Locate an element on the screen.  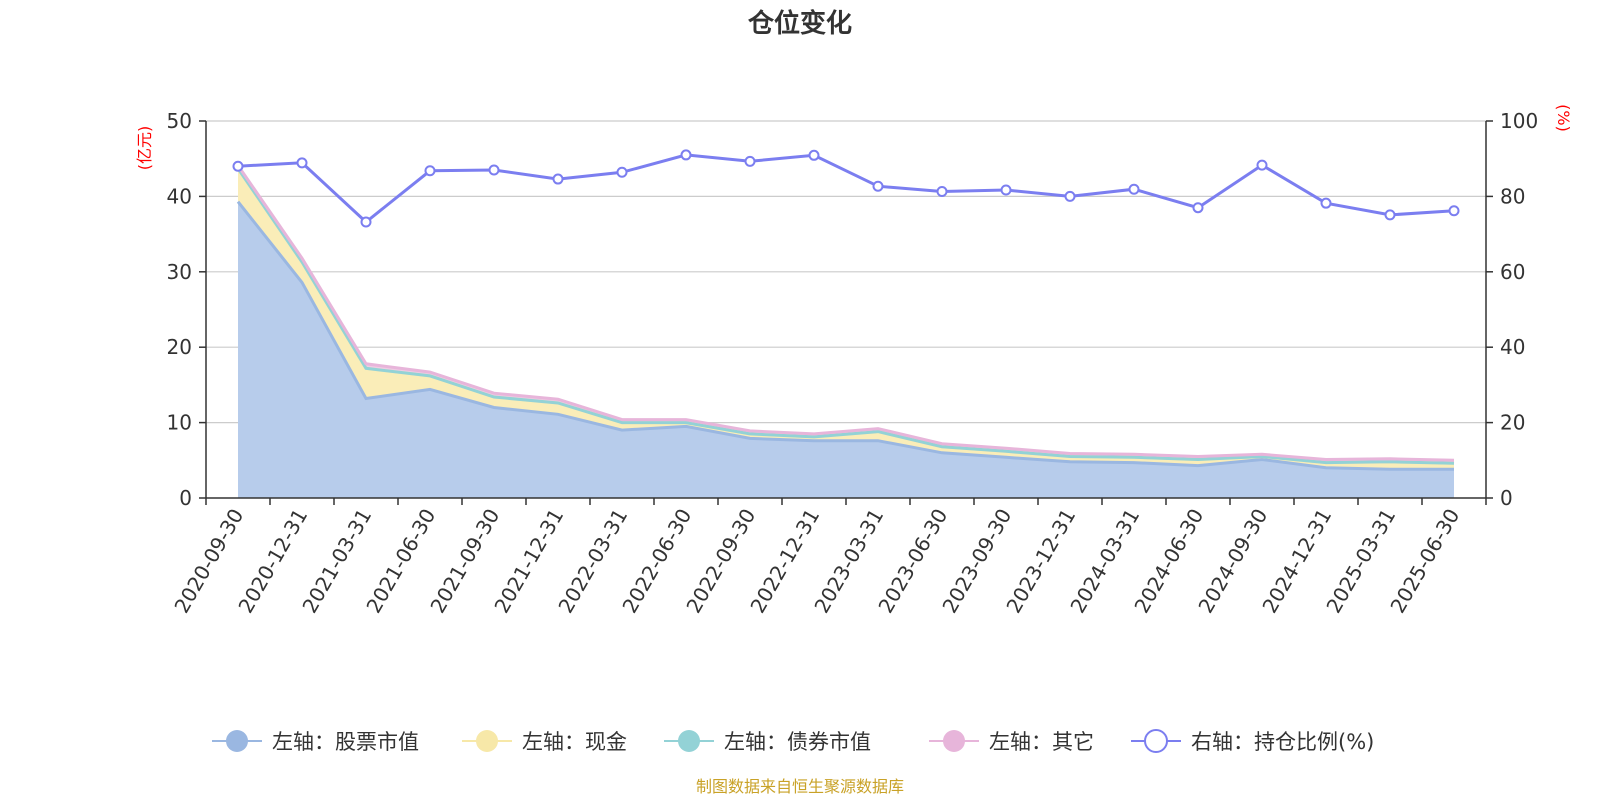
legend-label: 左轴：债券市值 is located at coordinates (797, 742).